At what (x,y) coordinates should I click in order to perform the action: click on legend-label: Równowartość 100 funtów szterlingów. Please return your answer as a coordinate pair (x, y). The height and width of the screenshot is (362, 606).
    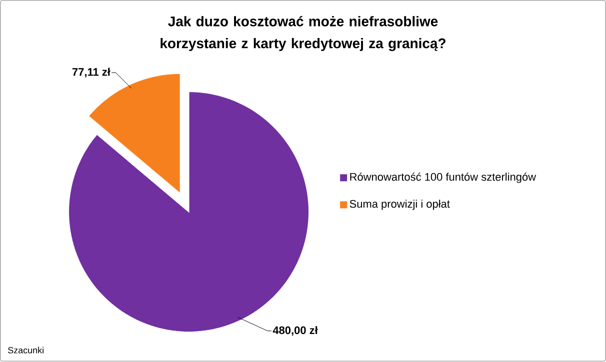
    Looking at the image, I should click on (443, 178).